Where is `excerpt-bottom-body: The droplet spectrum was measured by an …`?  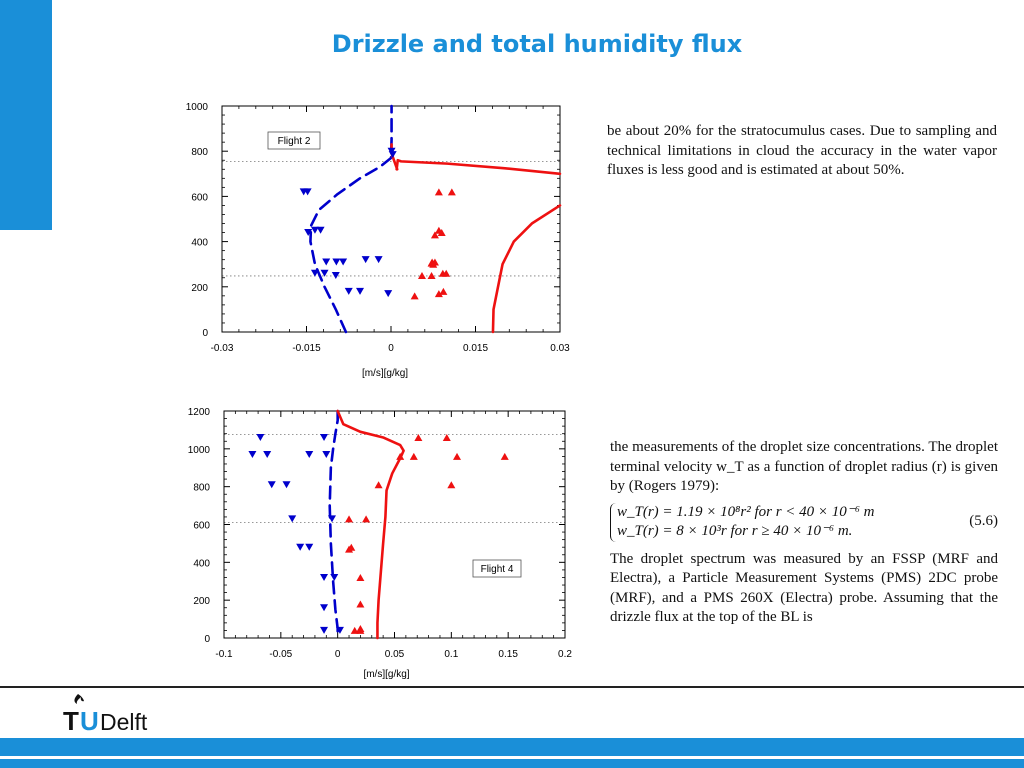
excerpt-bottom-body: The droplet spectrum was measured by an … is located at coordinates (804, 587).